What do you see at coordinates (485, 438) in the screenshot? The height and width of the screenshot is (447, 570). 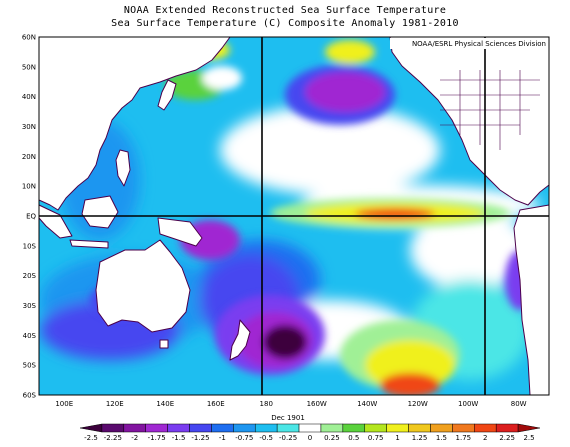 I see `colorbar-tick-label: 2` at bounding box center [485, 438].